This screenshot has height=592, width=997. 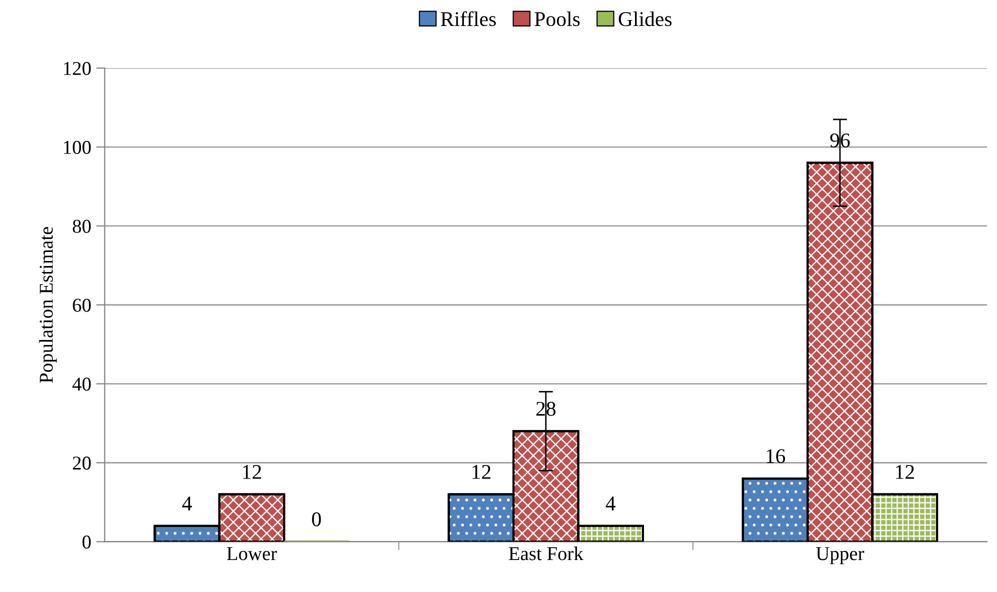 What do you see at coordinates (86, 542) in the screenshot?
I see `y-tick-label: 0` at bounding box center [86, 542].